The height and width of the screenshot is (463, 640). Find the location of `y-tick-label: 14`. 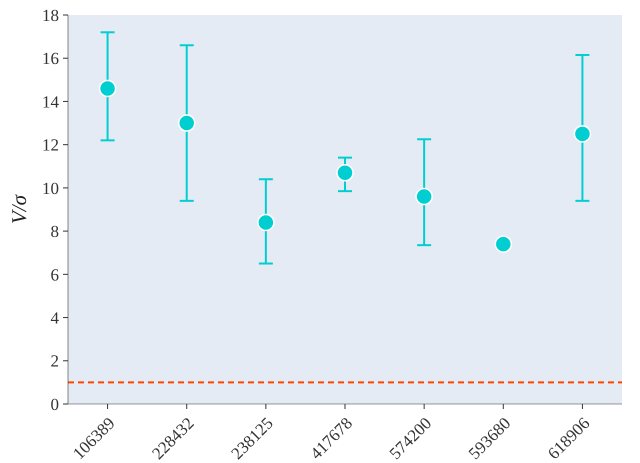

y-tick-label: 14 is located at coordinates (51, 102).